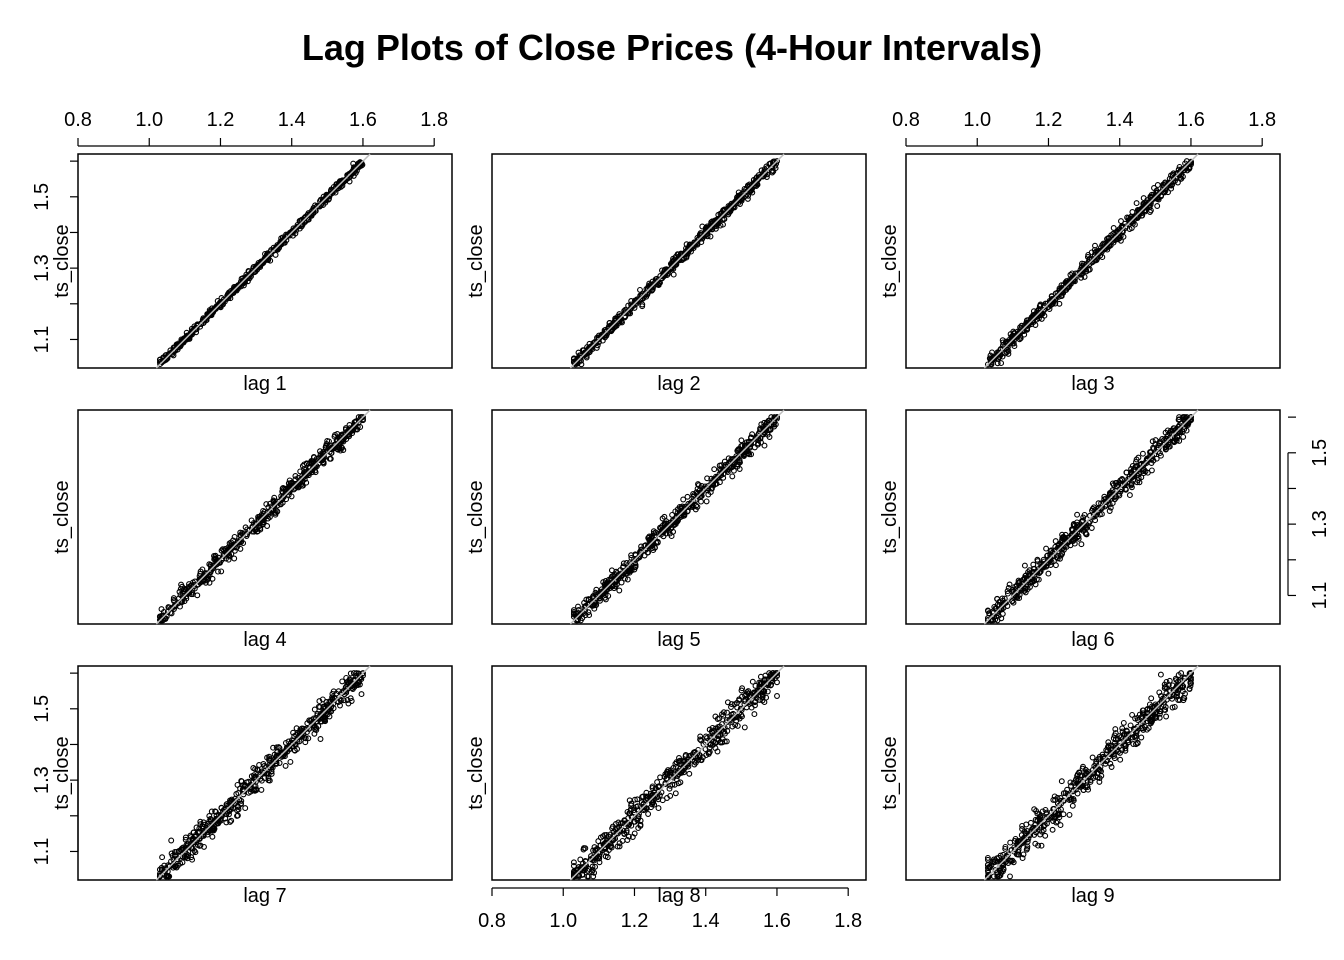 This screenshot has height=960, width=1344. I want to click on x-tick-label: 1.6, so click(363, 120).